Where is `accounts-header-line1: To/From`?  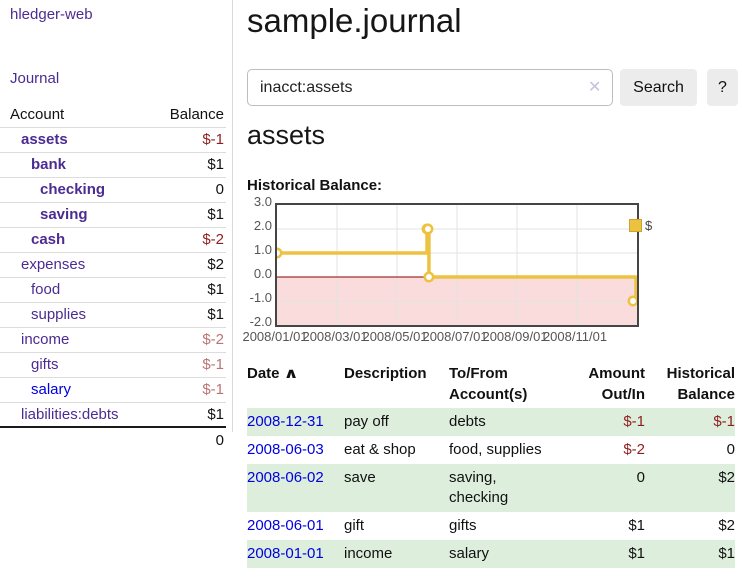 accounts-header-line1: To/From is located at coordinates (478, 373).